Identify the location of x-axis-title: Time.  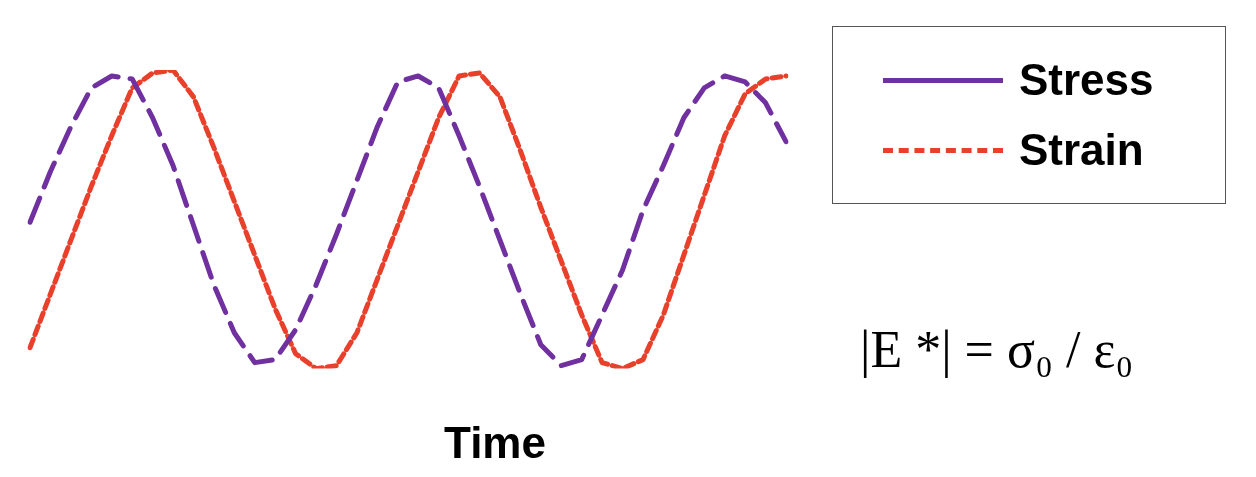
(495, 443).